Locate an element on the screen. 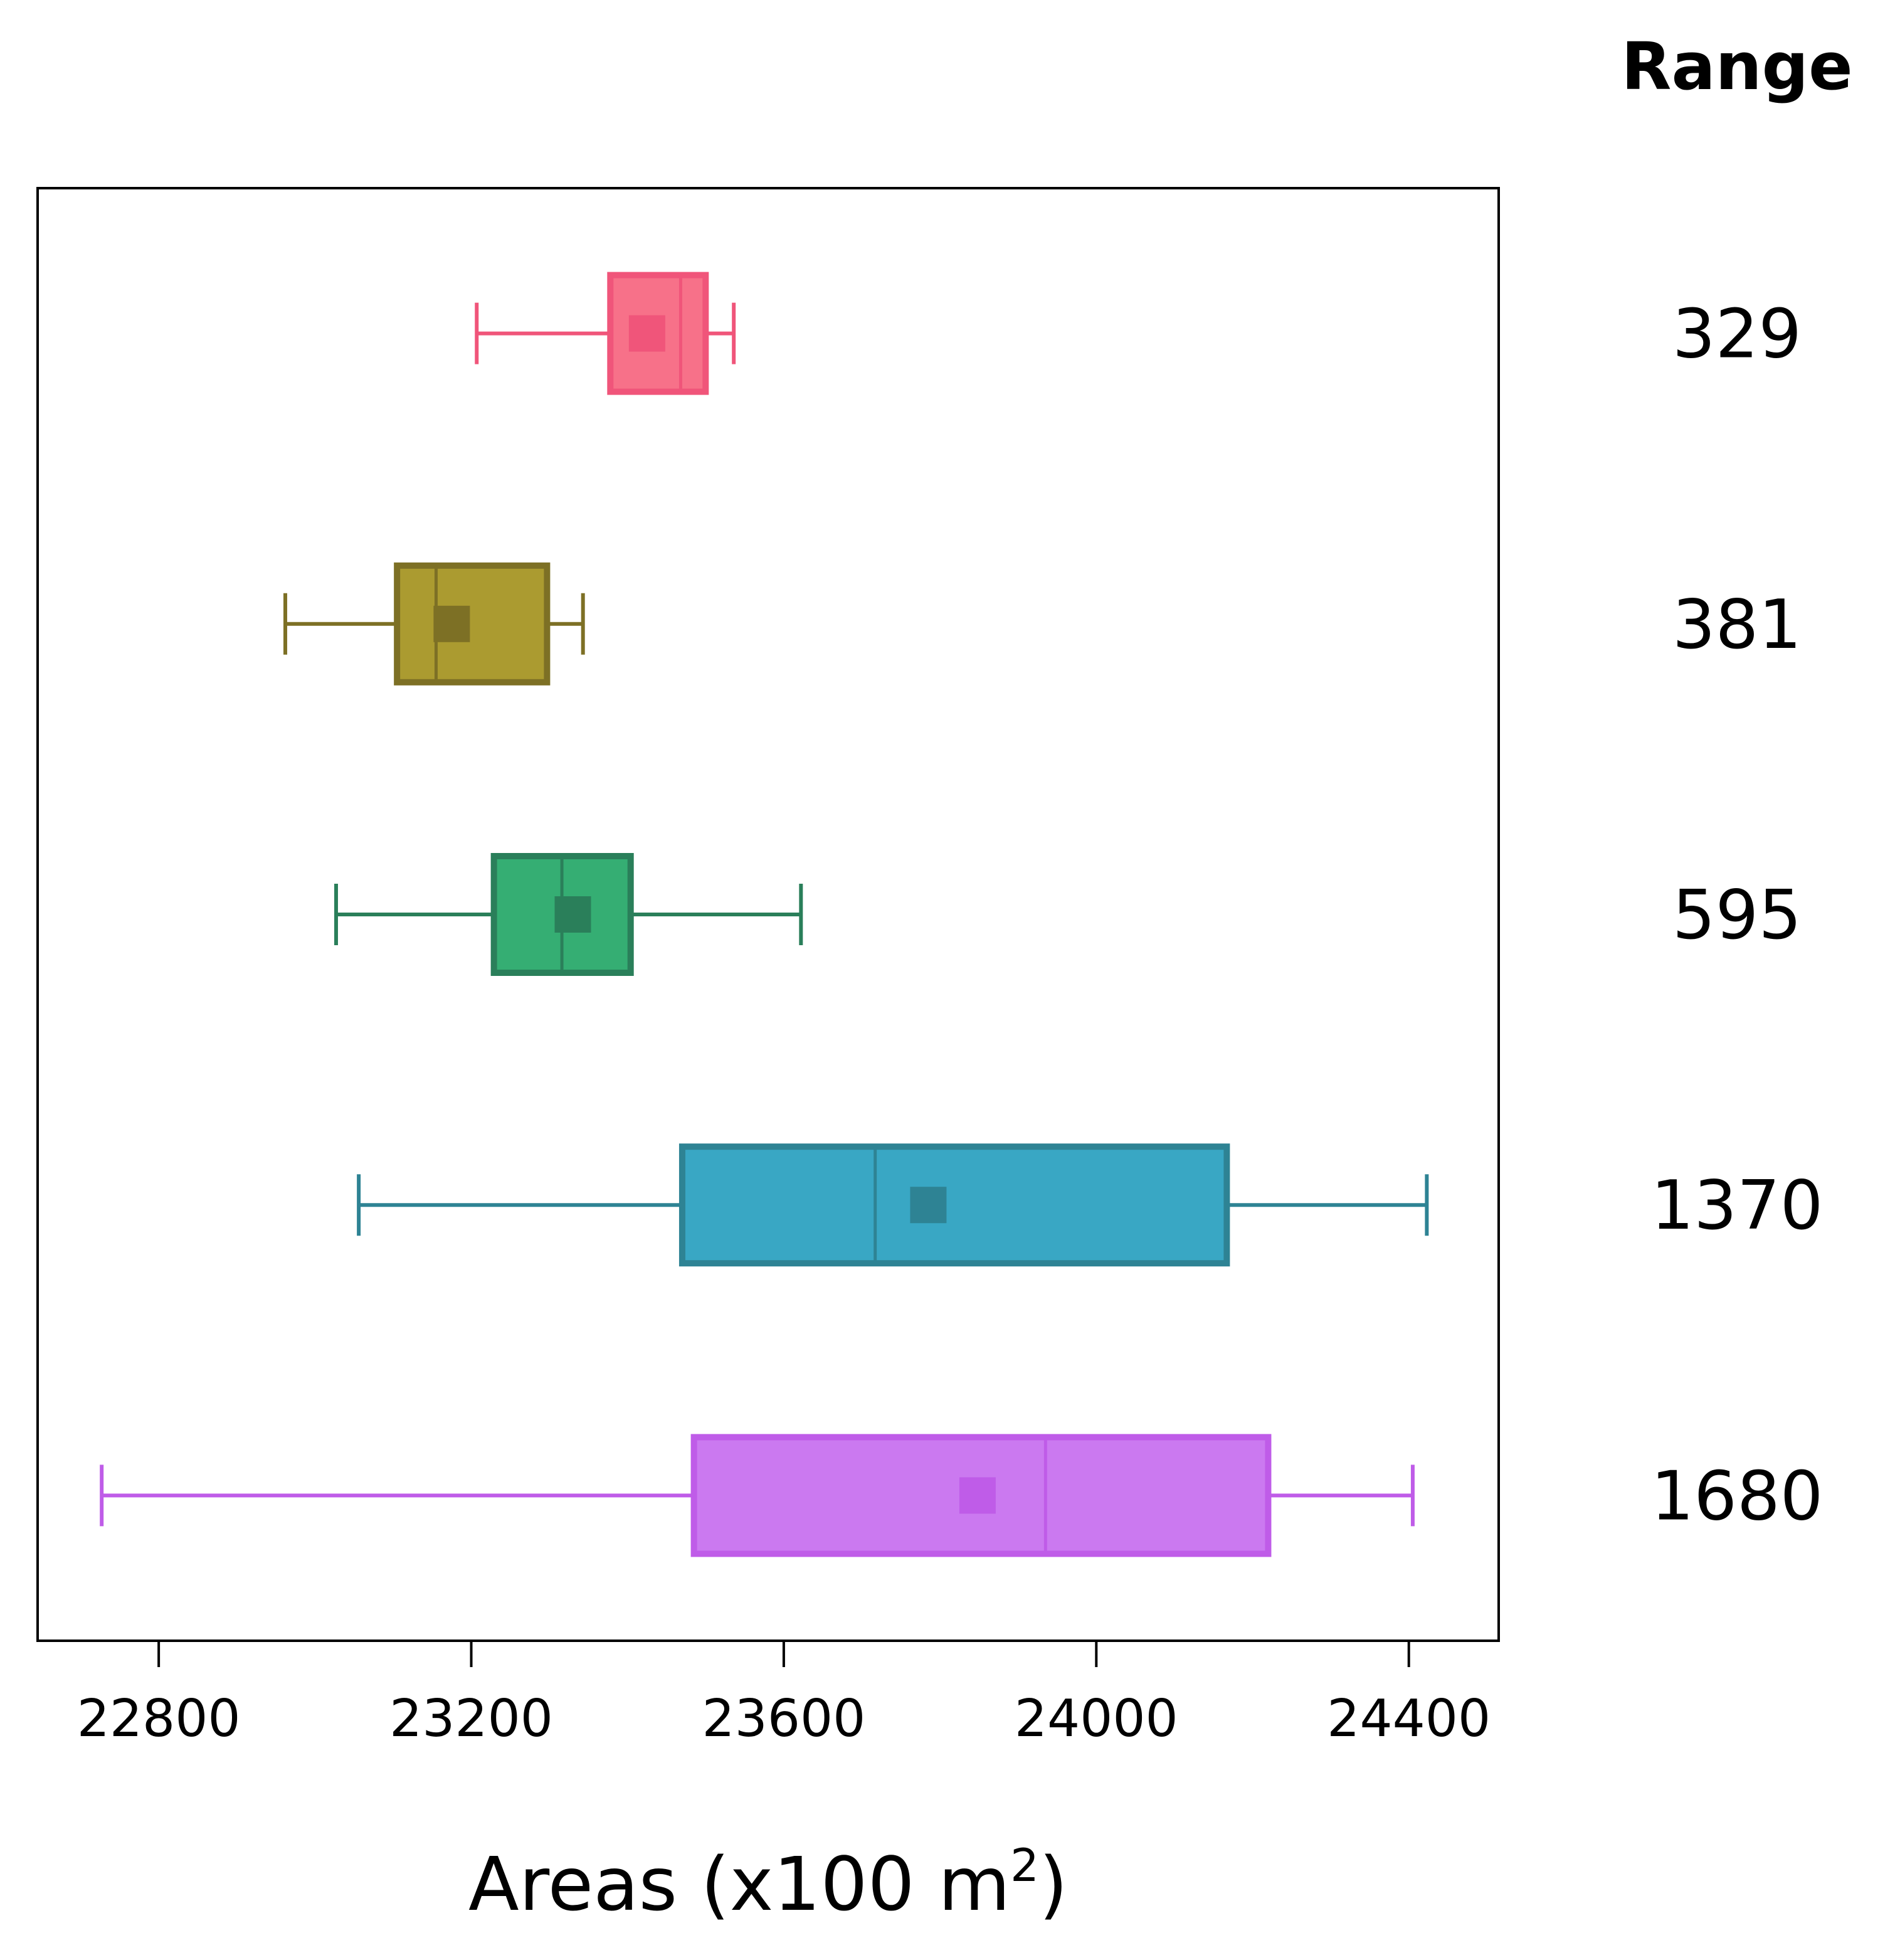  x-axis-label-main: Areas (x100 m is located at coordinates (739, 1884).